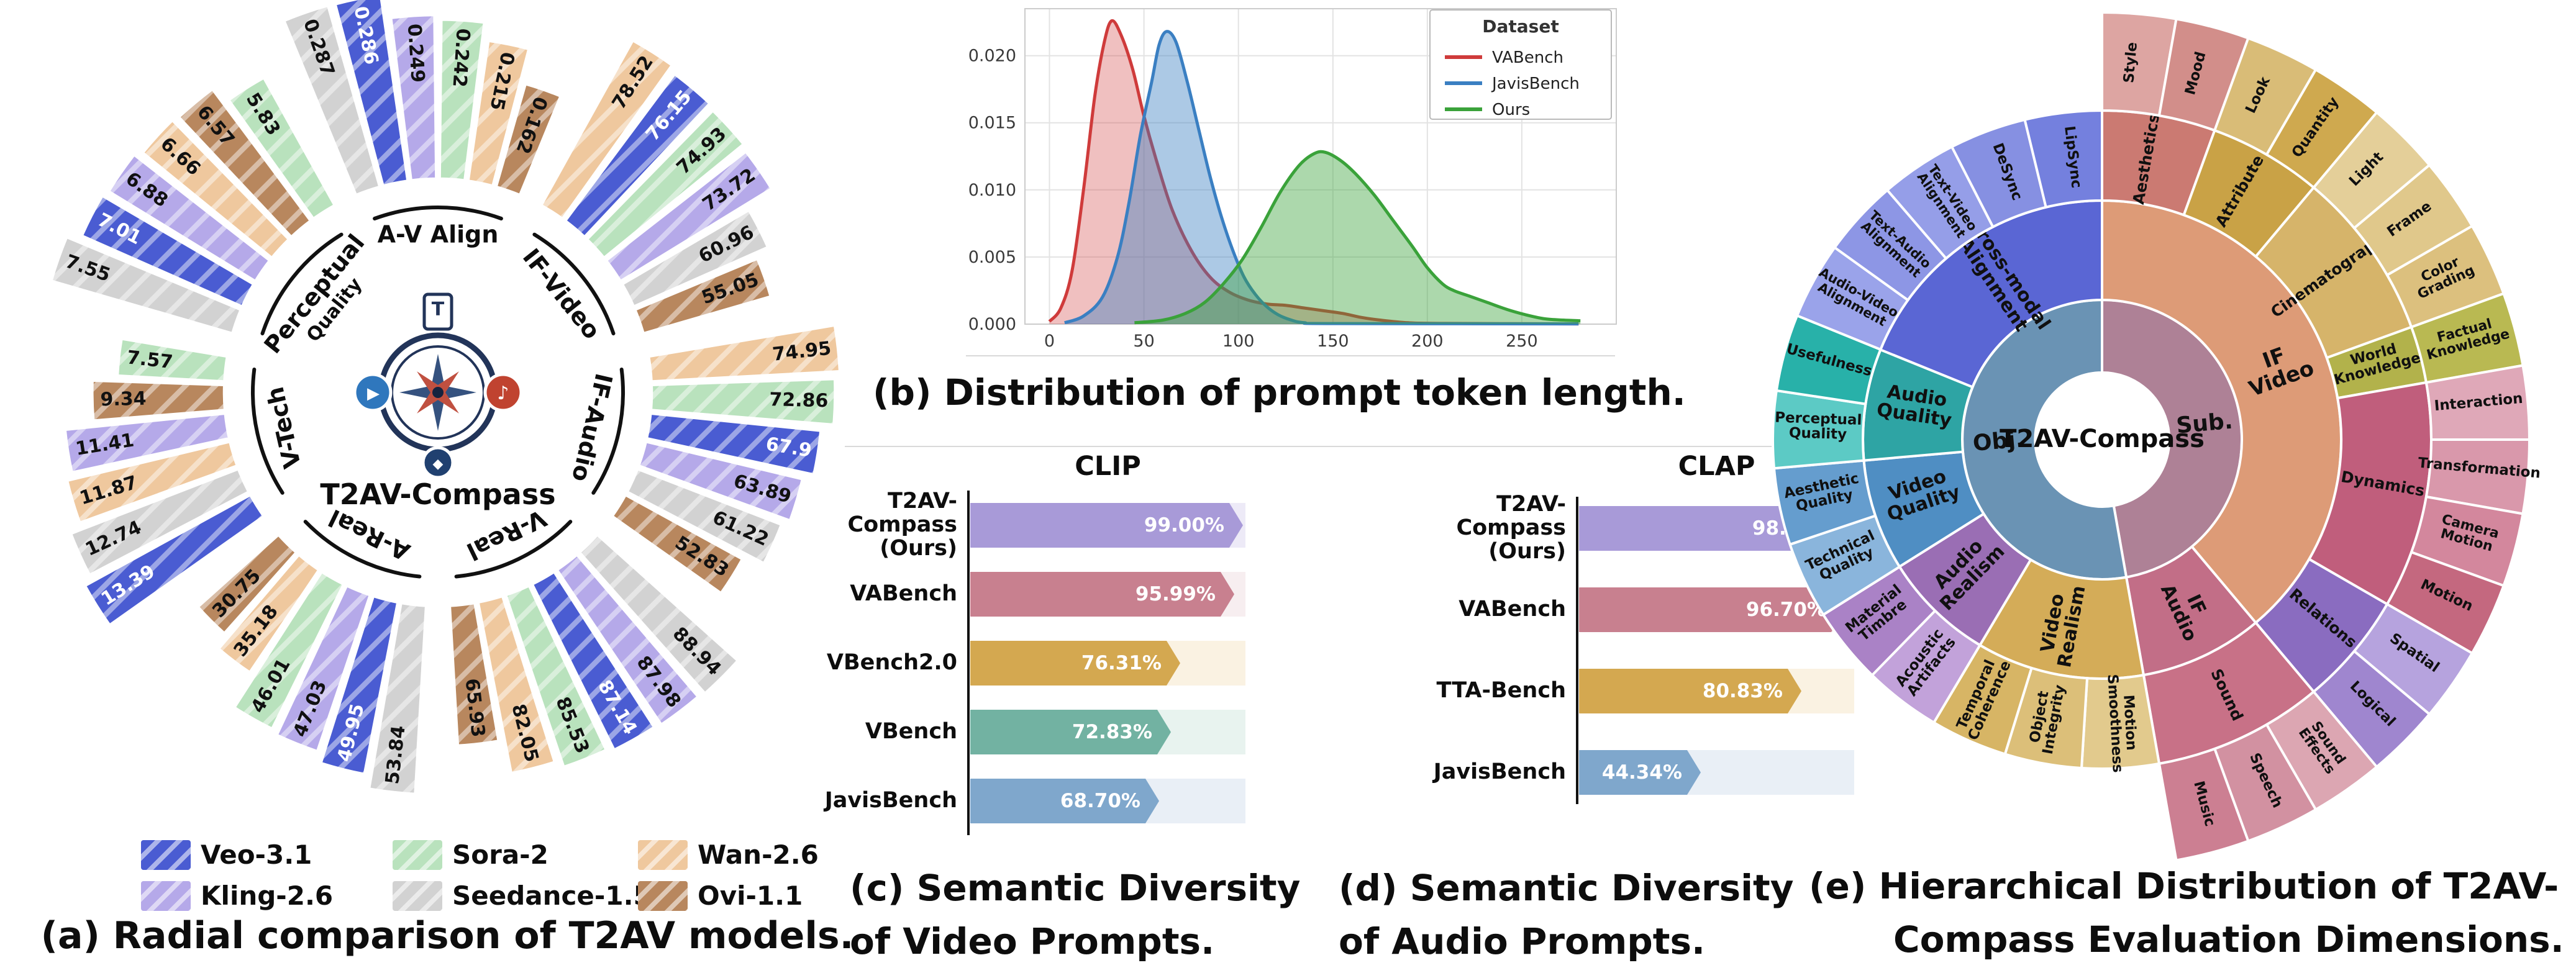 The height and width of the screenshot is (973, 2576). What do you see at coordinates (1184, 525) in the screenshot?
I see `bar-value: 99.00%` at bounding box center [1184, 525].